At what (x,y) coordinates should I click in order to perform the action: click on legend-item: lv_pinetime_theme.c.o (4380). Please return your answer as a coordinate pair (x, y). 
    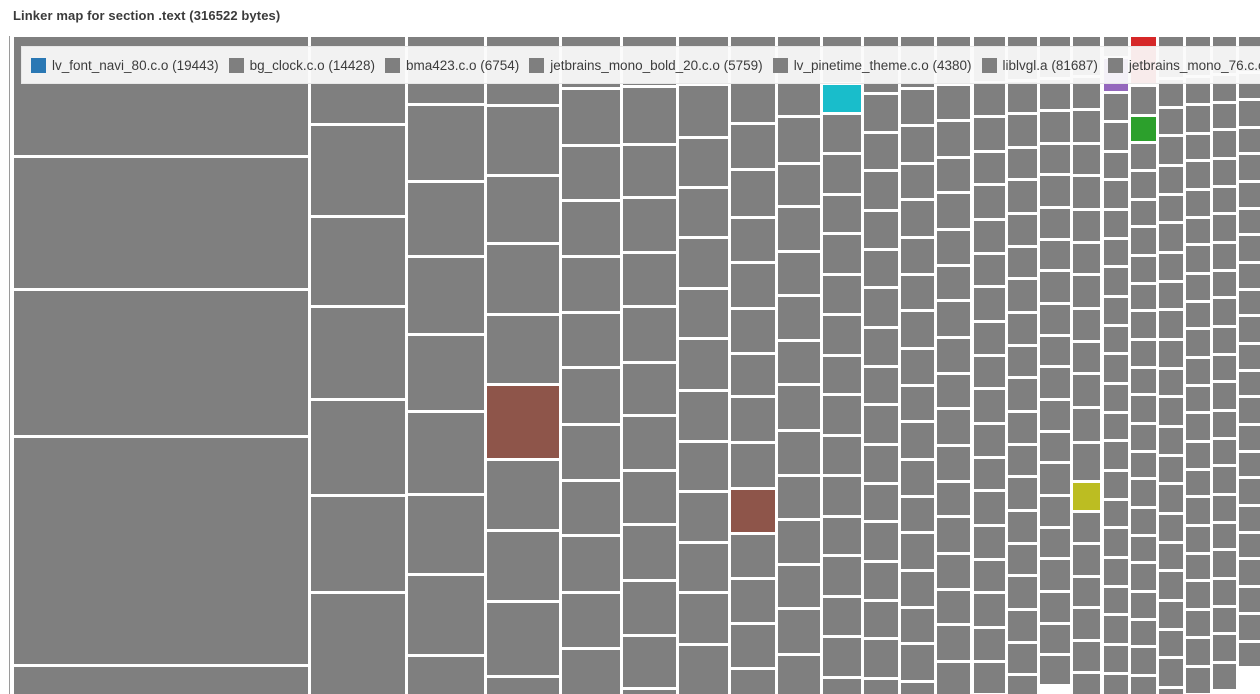
    Looking at the image, I should click on (872, 65).